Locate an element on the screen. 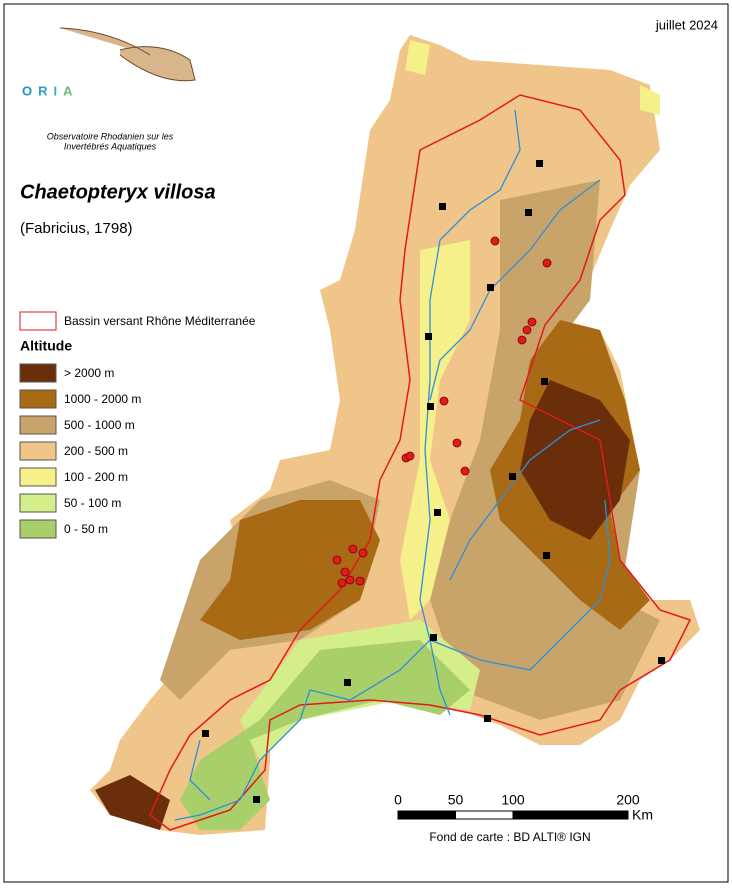 The image size is (732, 891). legend-label: 100 - 200 m is located at coordinates (96, 477).